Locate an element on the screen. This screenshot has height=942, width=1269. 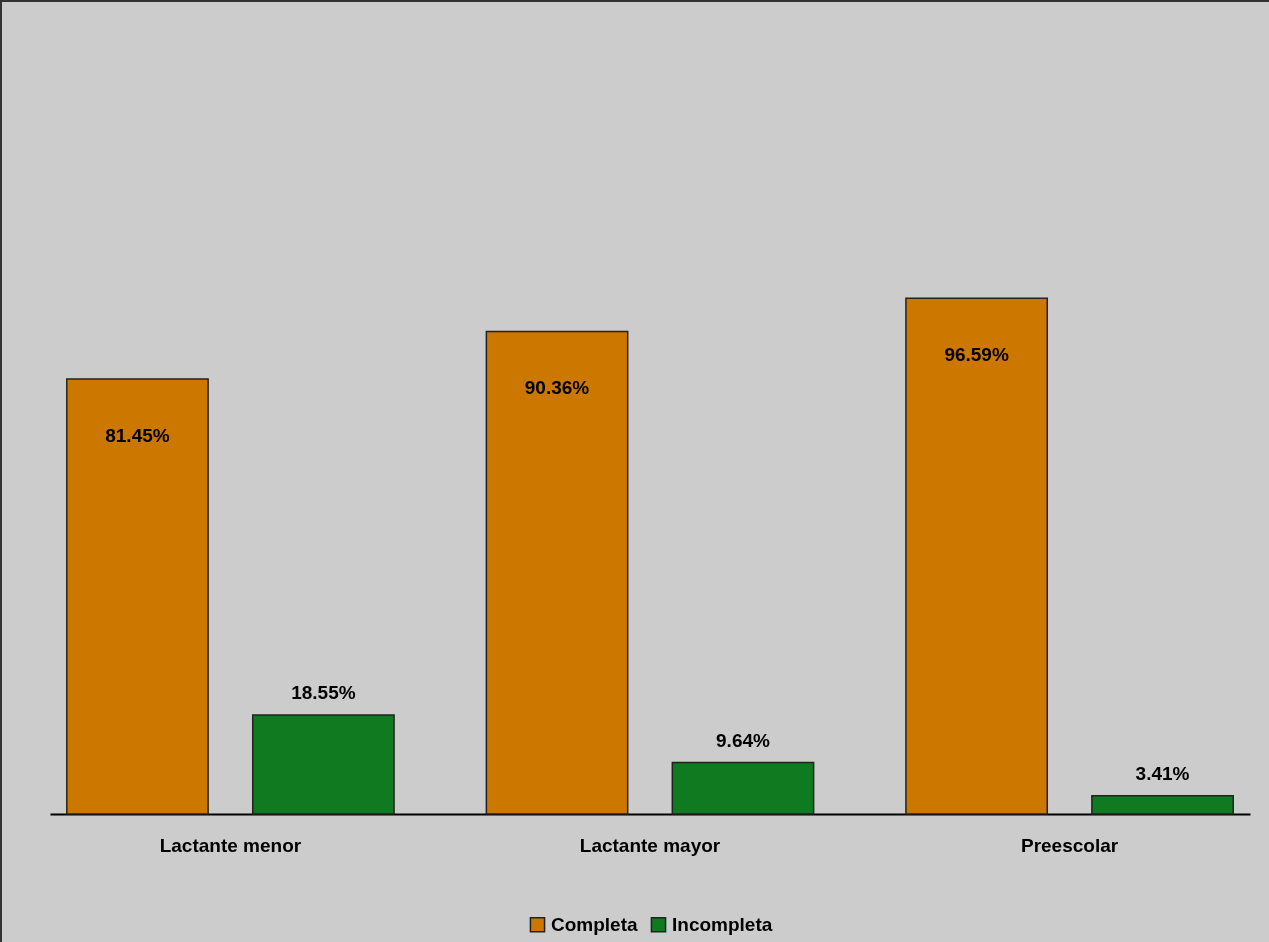
data-label: 3.41% is located at coordinates (1162, 773).